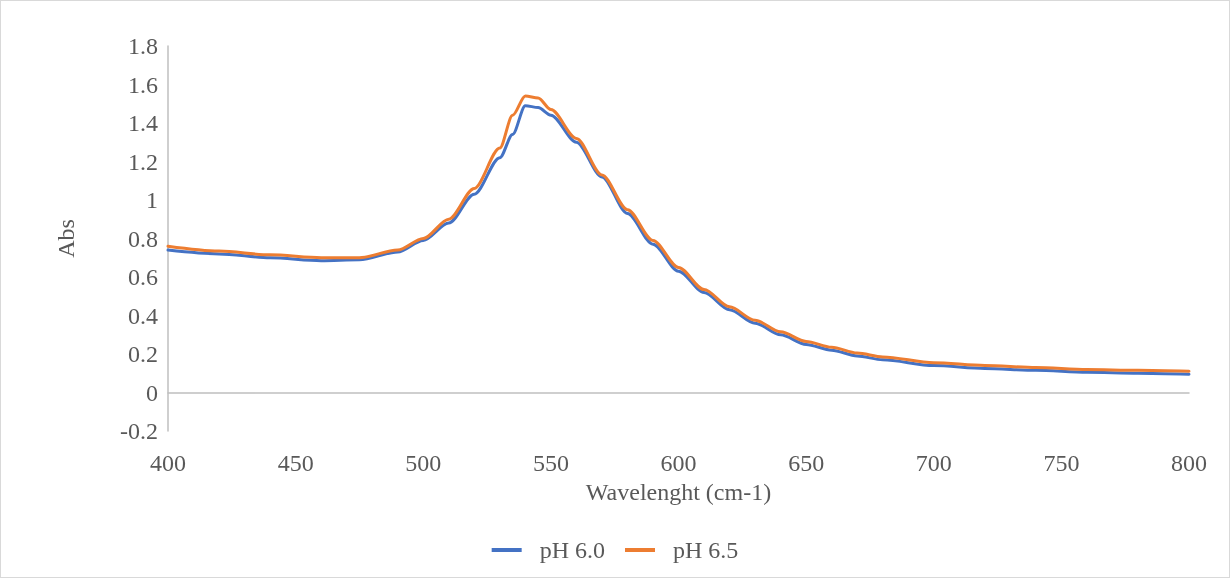 The width and height of the screenshot is (1230, 578). I want to click on y-tick-label: -0.2, so click(139, 431).